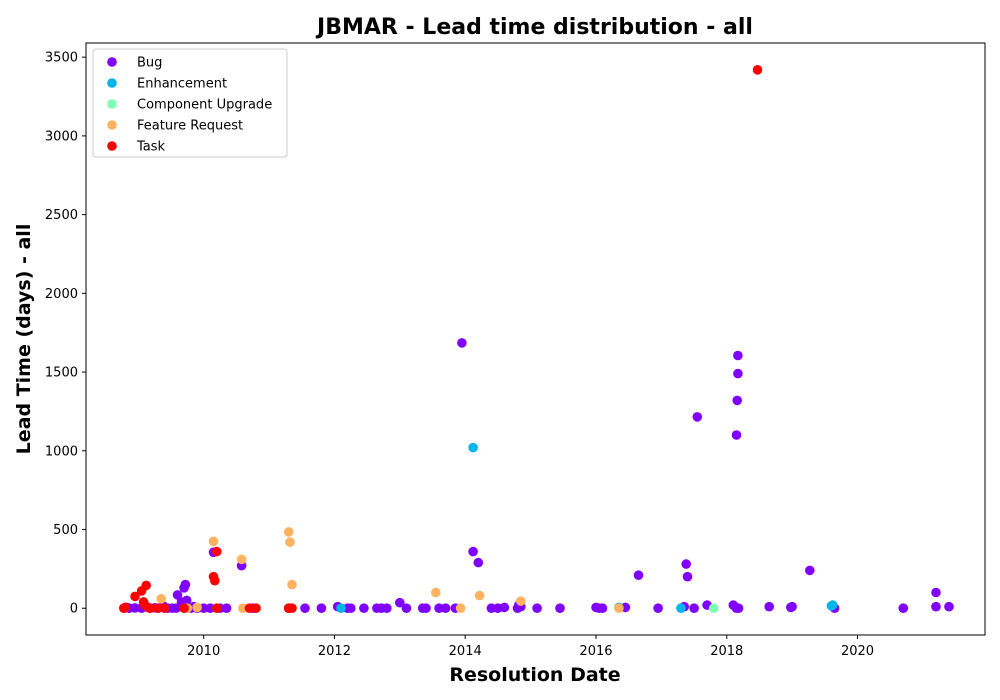 Image resolution: width=1000 pixels, height=700 pixels. What do you see at coordinates (534, 675) in the screenshot?
I see `x-axis-title: Resolution Date` at bounding box center [534, 675].